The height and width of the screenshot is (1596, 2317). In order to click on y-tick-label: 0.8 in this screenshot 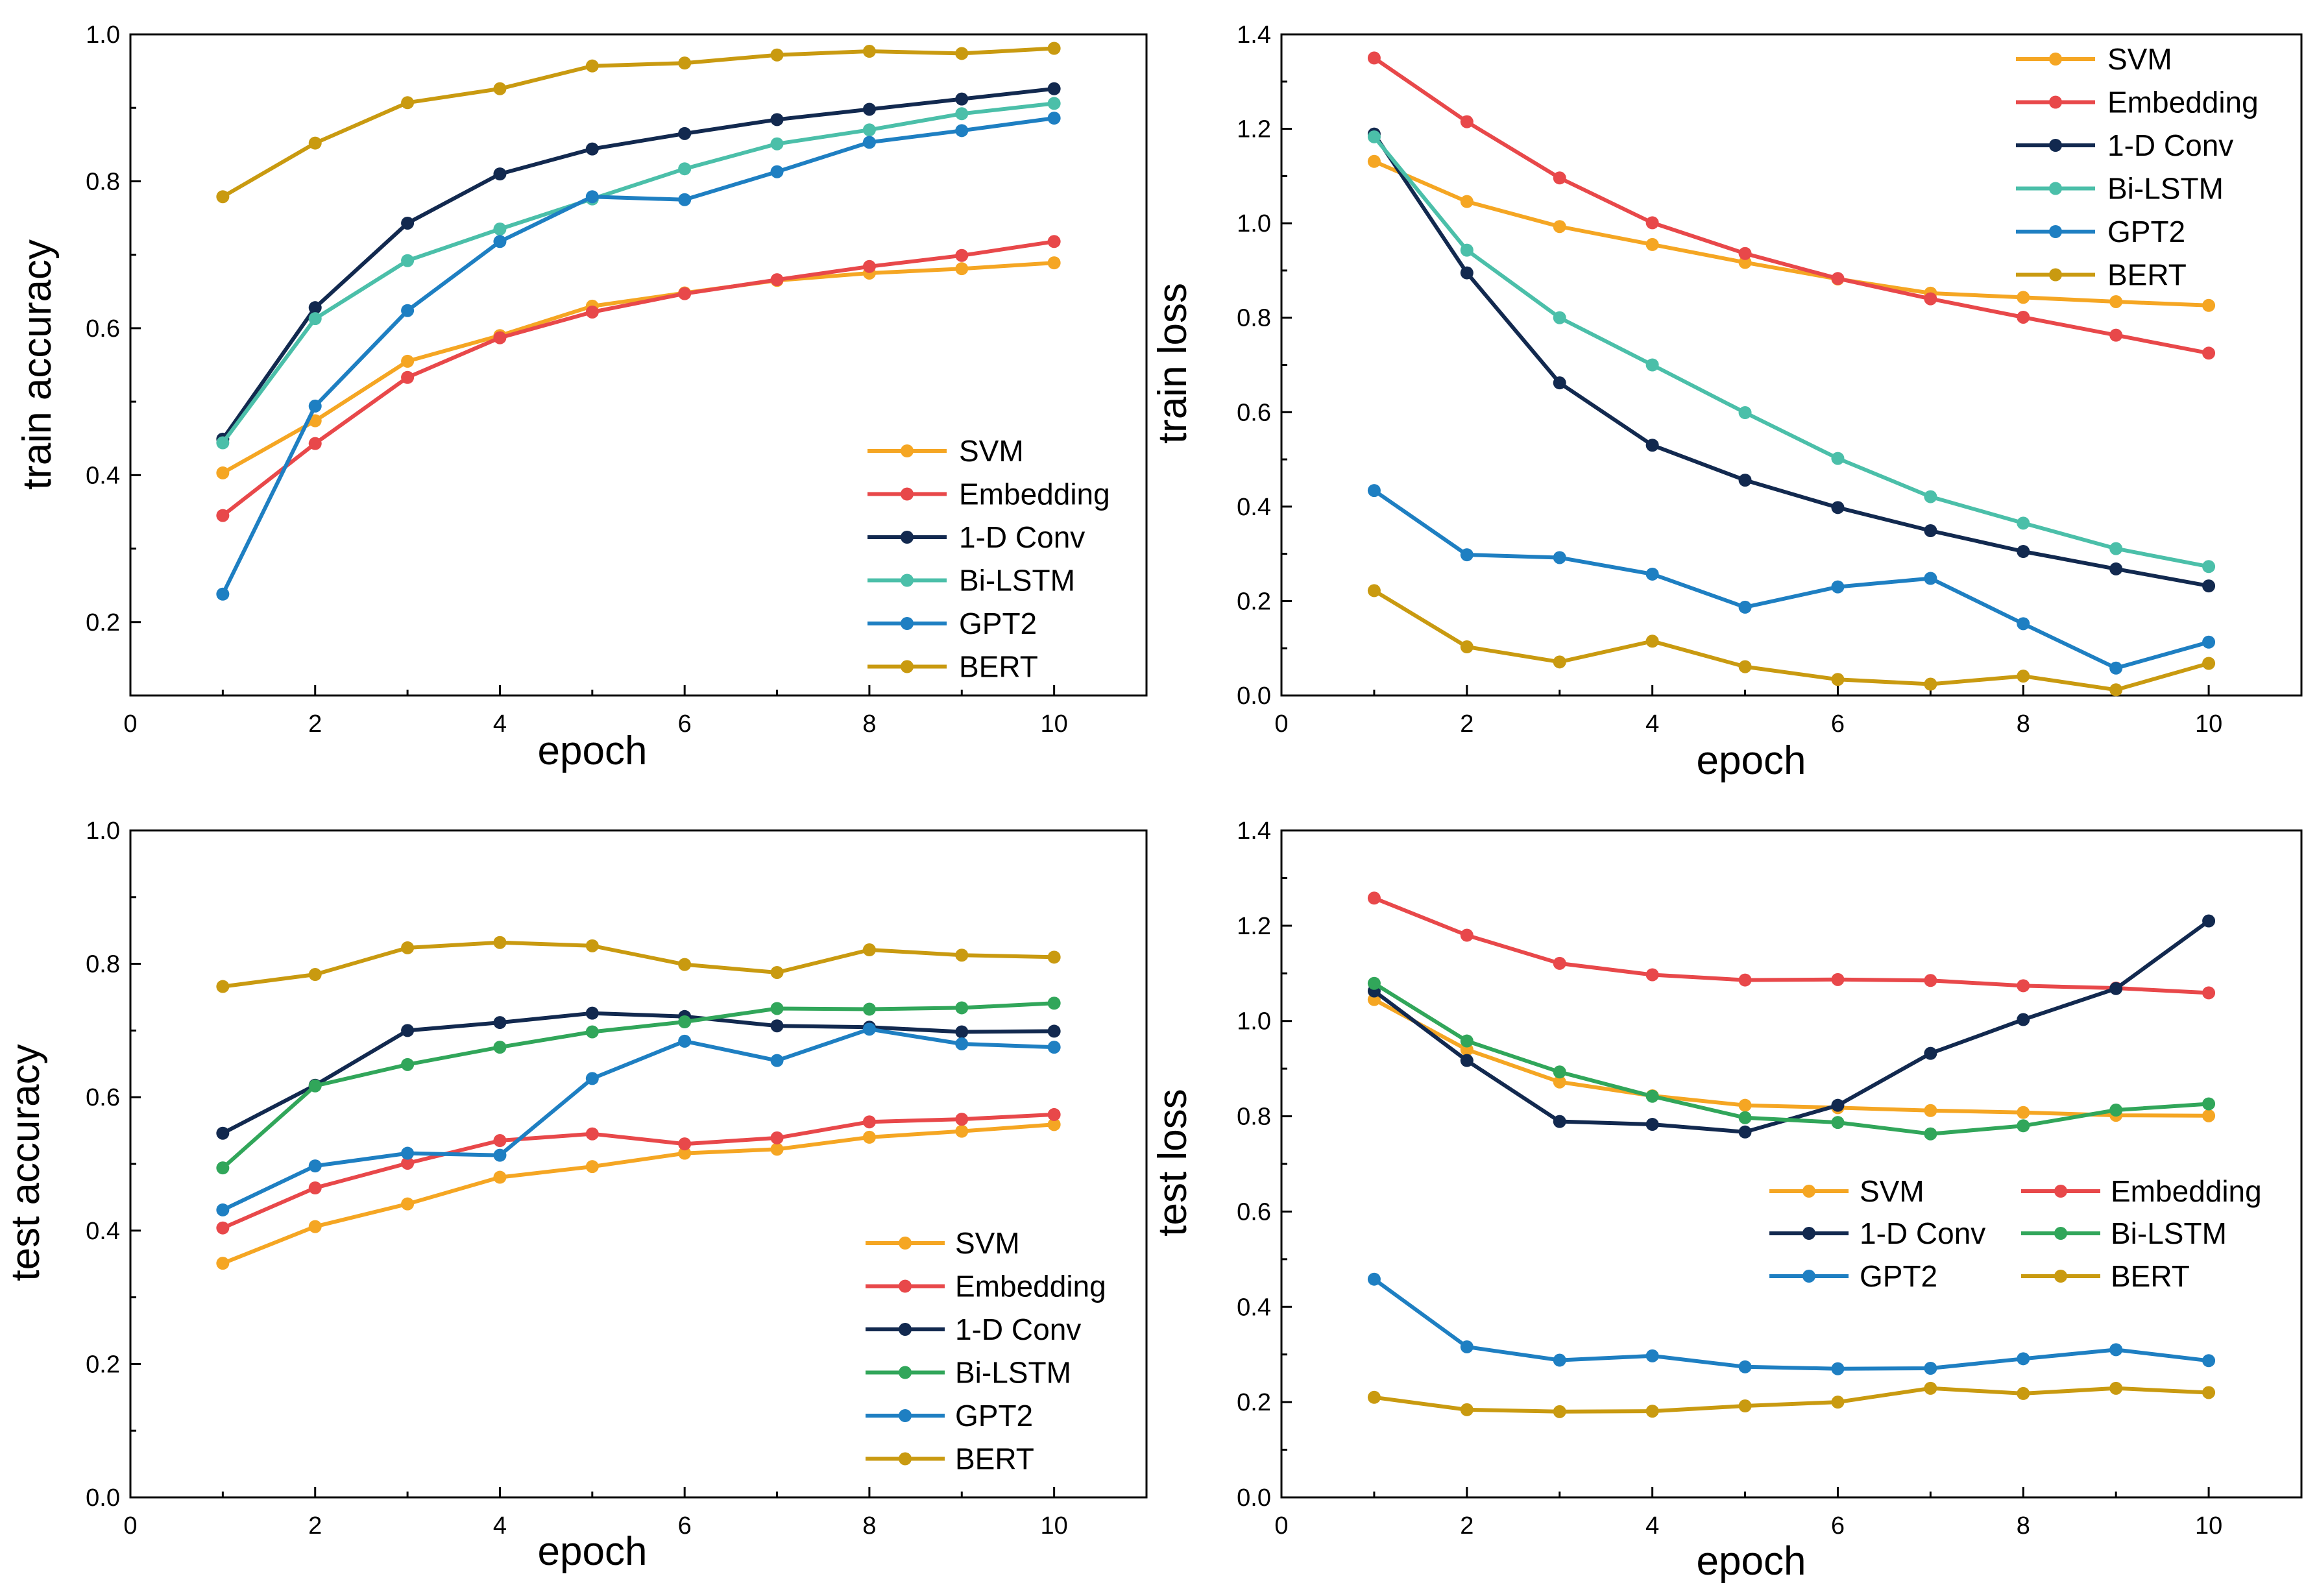, I will do `click(1254, 318)`.